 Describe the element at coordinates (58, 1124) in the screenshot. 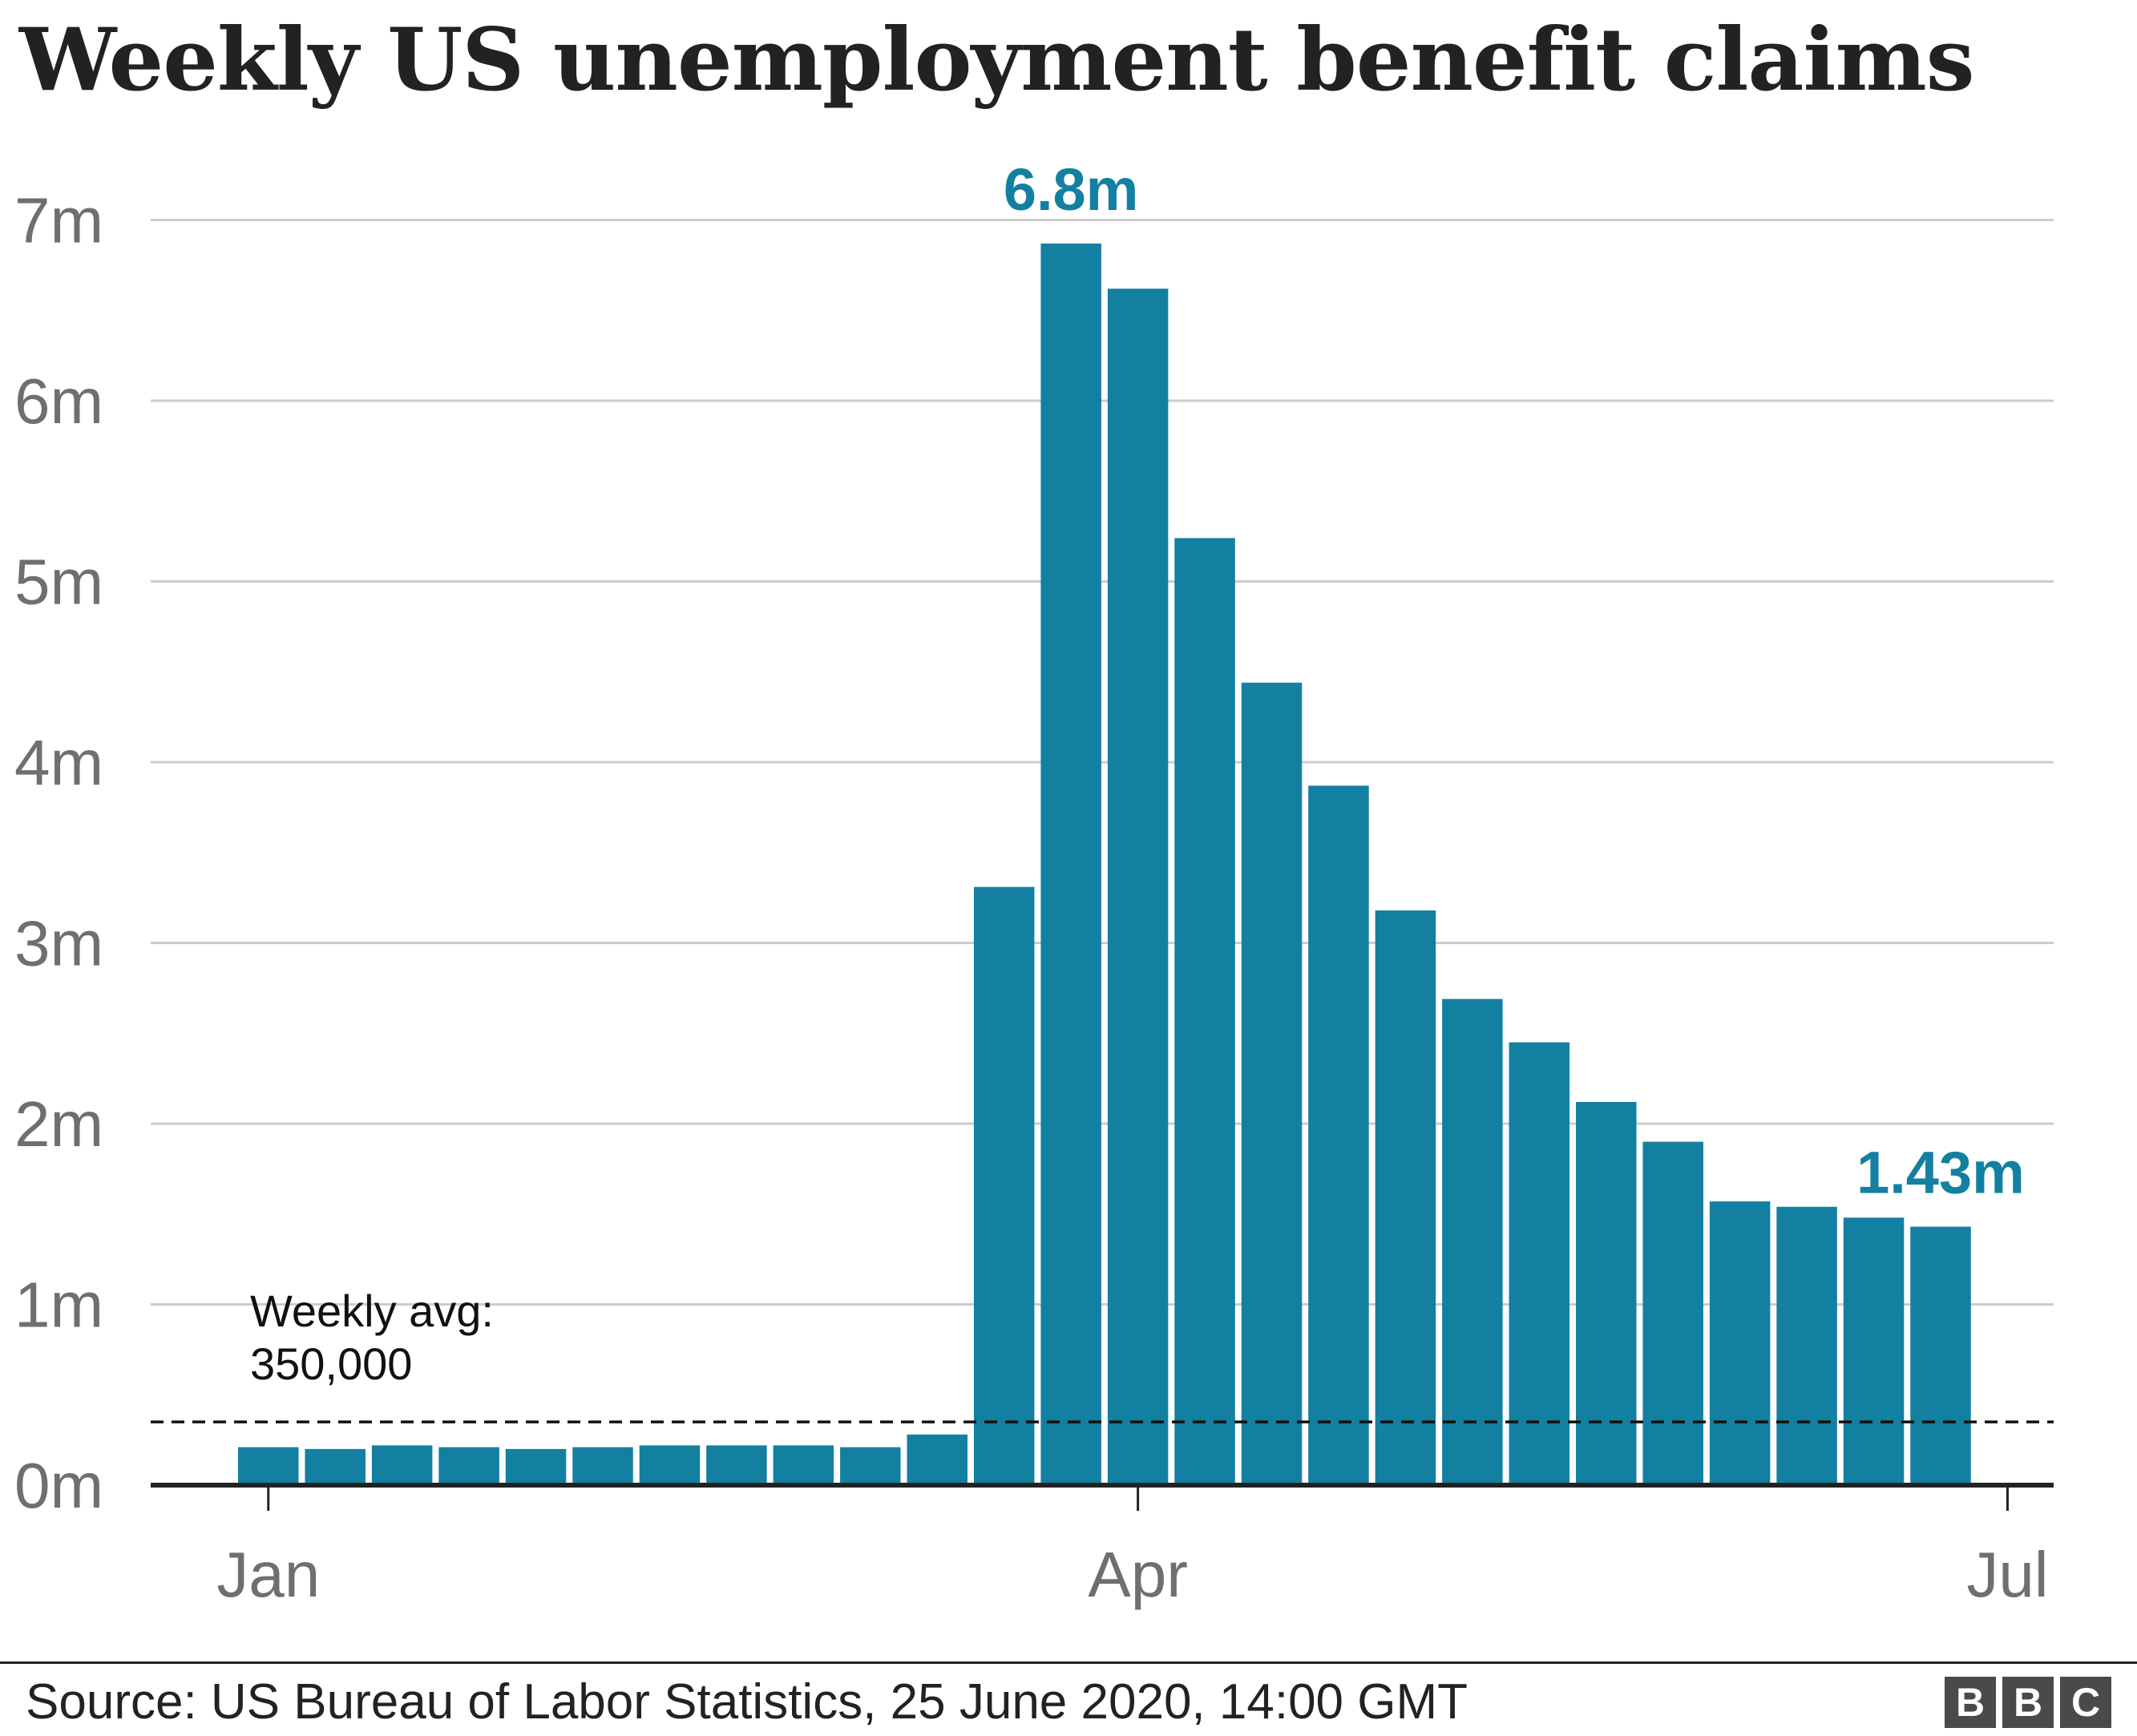

I see `y-tick-label: 2m` at that location.